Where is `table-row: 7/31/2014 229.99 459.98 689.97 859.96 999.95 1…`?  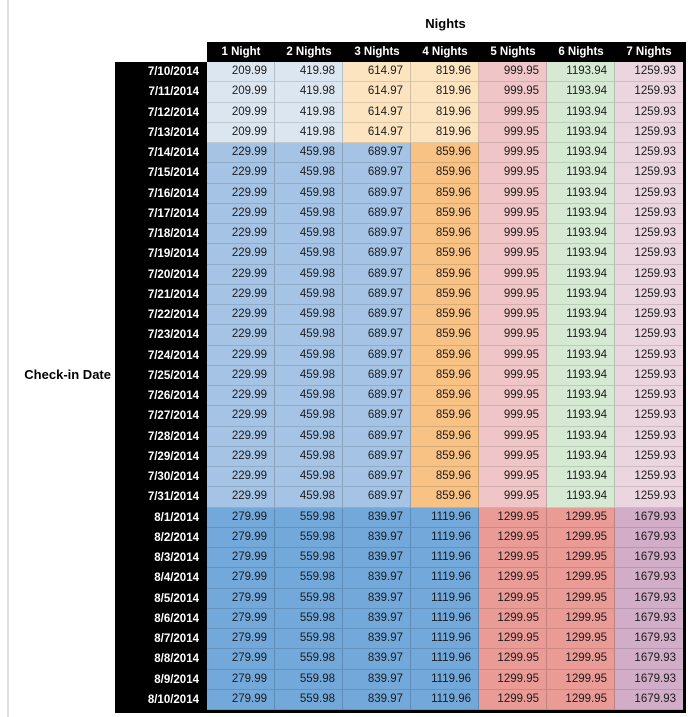 table-row: 7/31/2014 229.99 459.98 689.97 859.96 999.95 1… is located at coordinates (399, 497).